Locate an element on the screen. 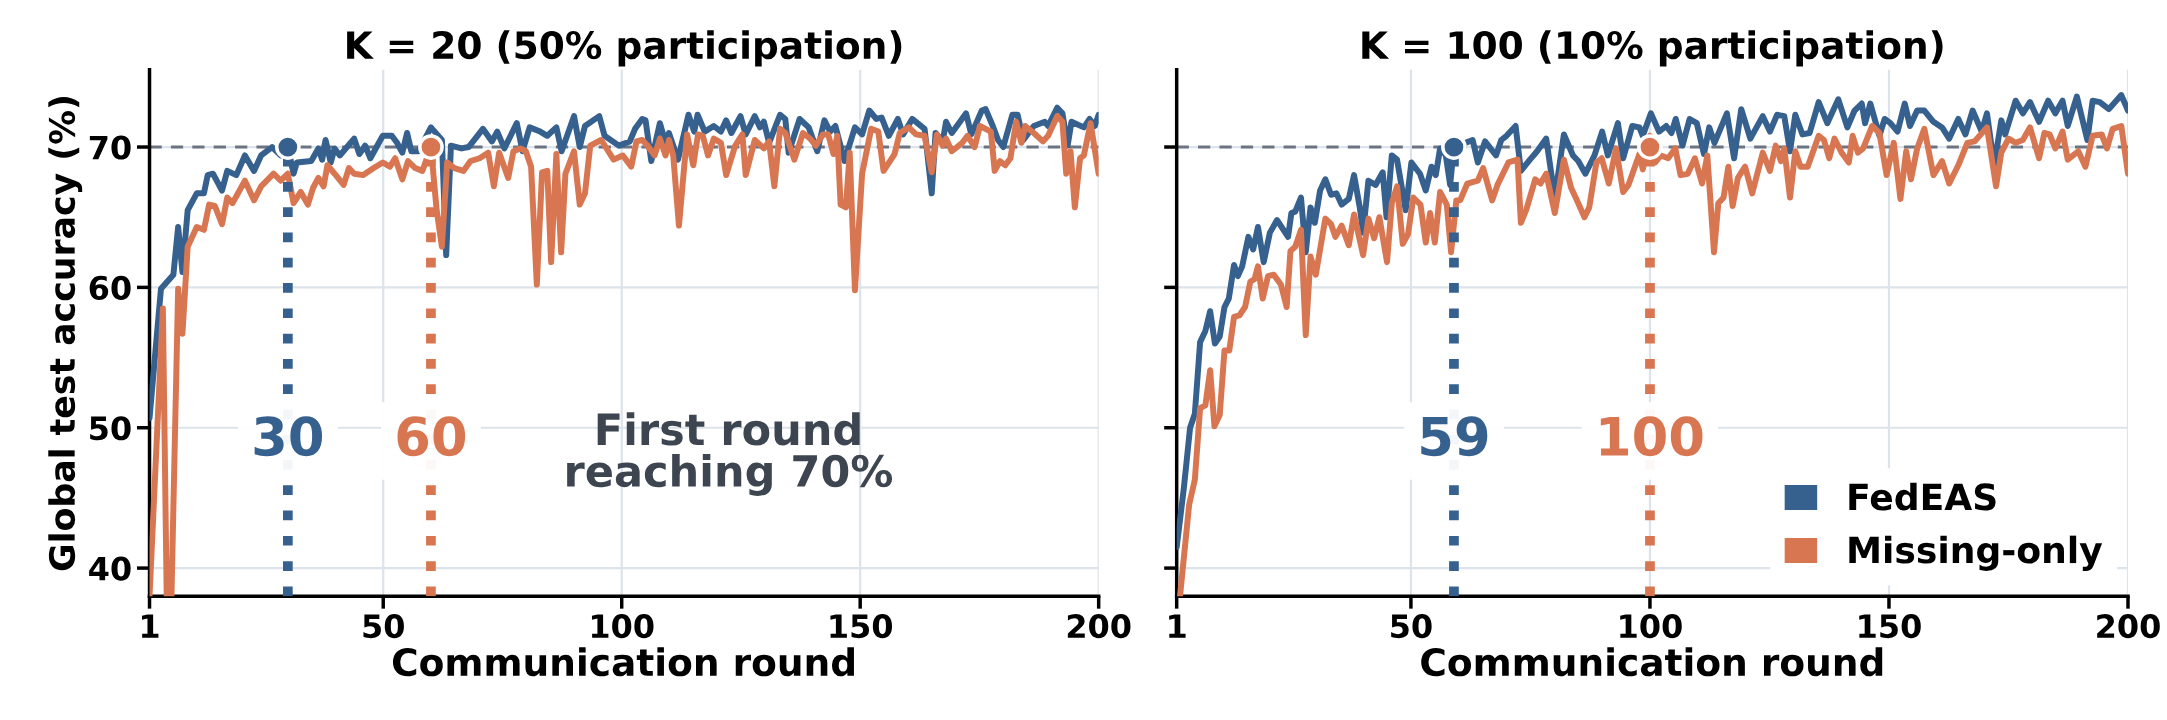 This screenshot has width=2167, height=720. annotation: First round reaching 70% is located at coordinates (730, 454).